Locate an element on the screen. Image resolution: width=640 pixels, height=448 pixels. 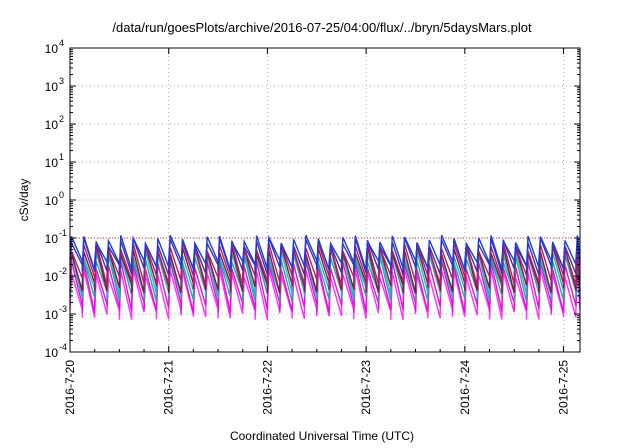
y-tick-label: 10 2 is located at coordinates (54, 123).